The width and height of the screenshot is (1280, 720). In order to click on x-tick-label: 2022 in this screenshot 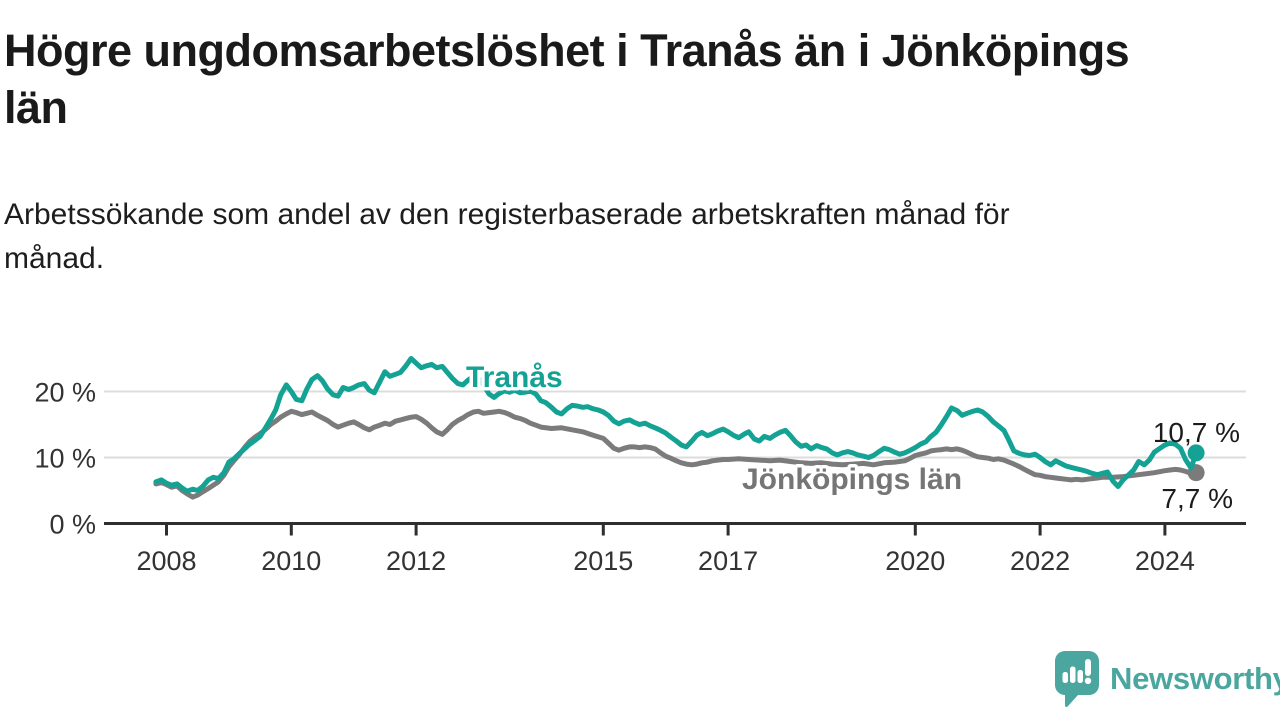, I will do `click(1040, 561)`.